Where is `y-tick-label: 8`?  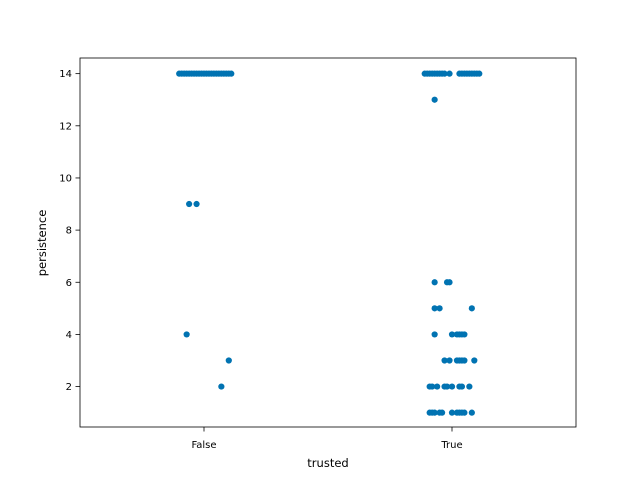
y-tick-label: 8 is located at coordinates (69, 231).